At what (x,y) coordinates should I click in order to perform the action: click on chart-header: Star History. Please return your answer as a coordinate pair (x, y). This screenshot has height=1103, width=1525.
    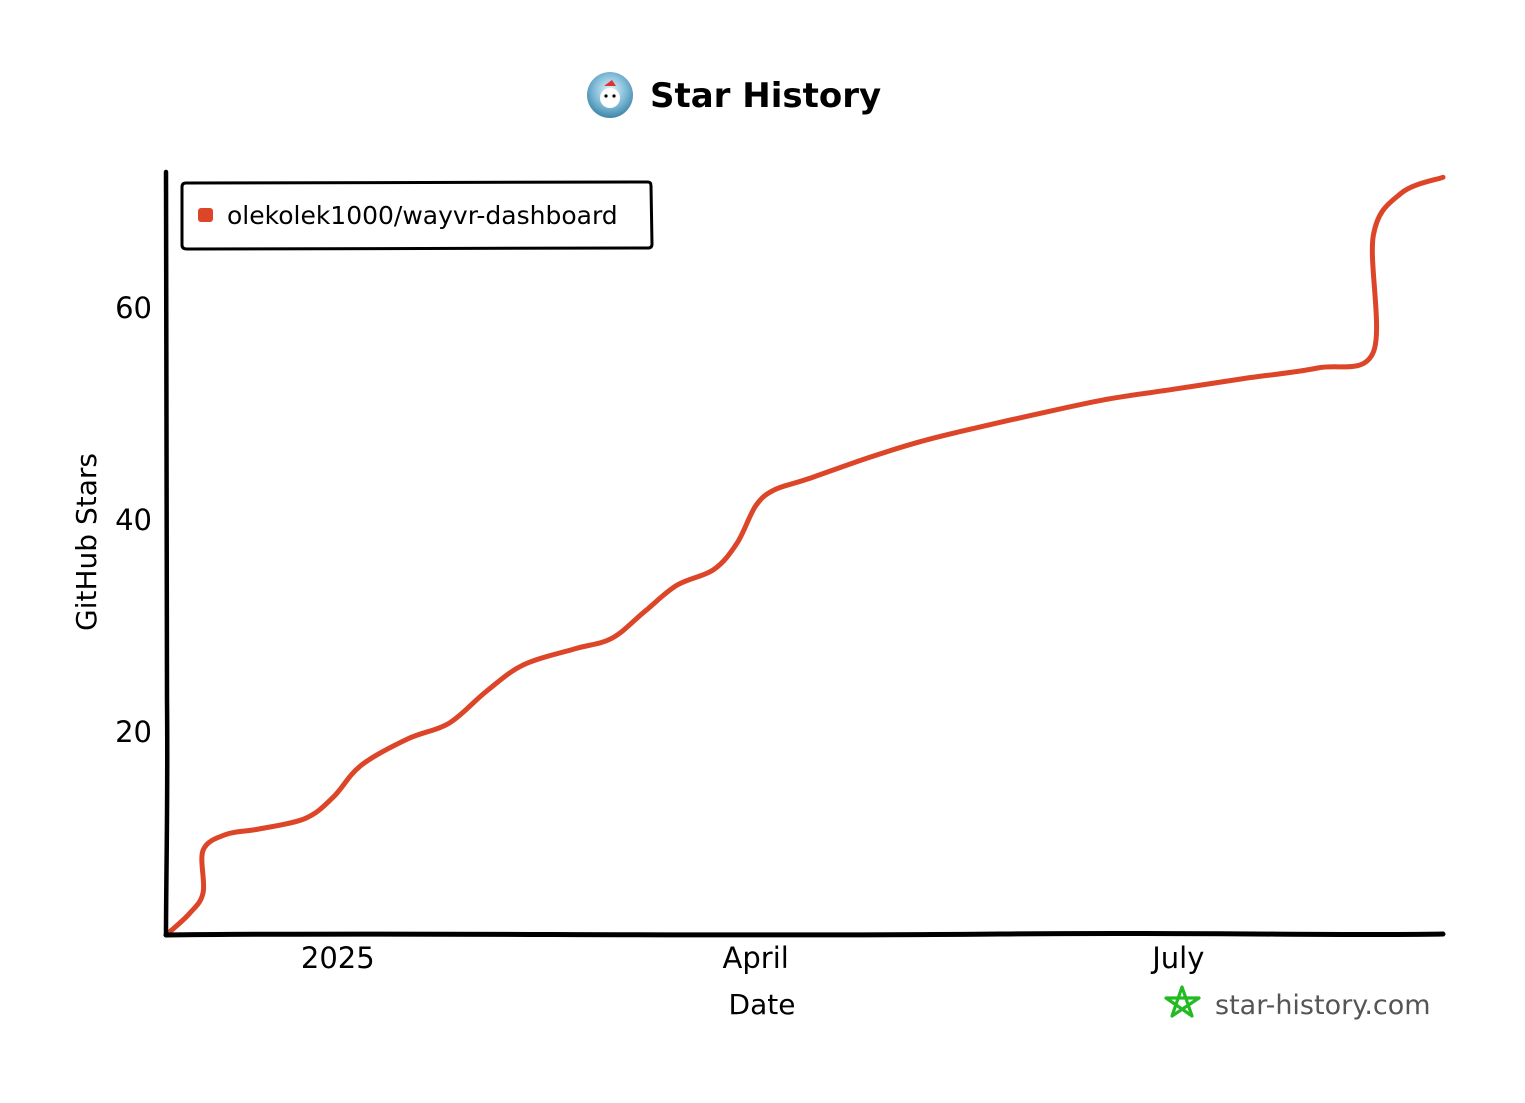
    Looking at the image, I should click on (734, 95).